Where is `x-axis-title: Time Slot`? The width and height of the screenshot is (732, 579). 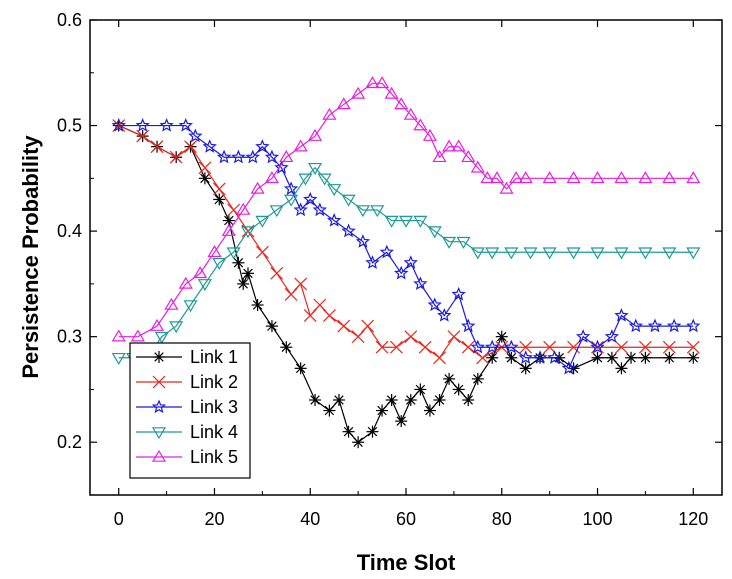
x-axis-title: Time Slot is located at coordinates (406, 562).